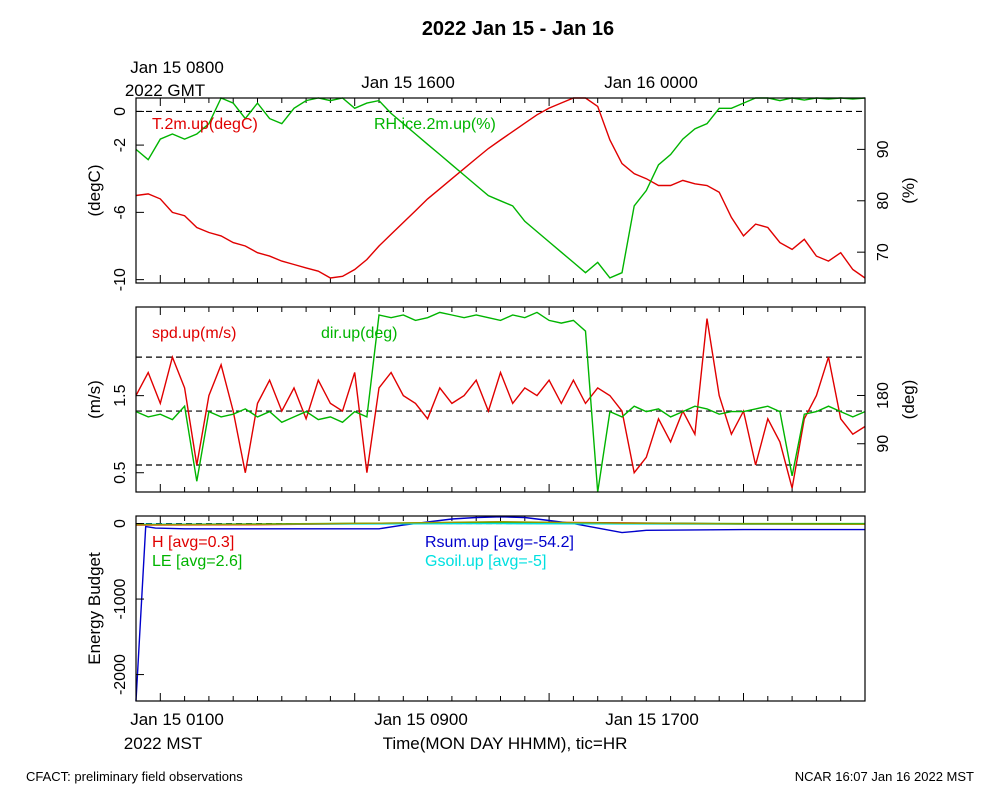  What do you see at coordinates (205, 124) in the screenshot?
I see `legend-temperature: T.2m.up(degC)` at bounding box center [205, 124].